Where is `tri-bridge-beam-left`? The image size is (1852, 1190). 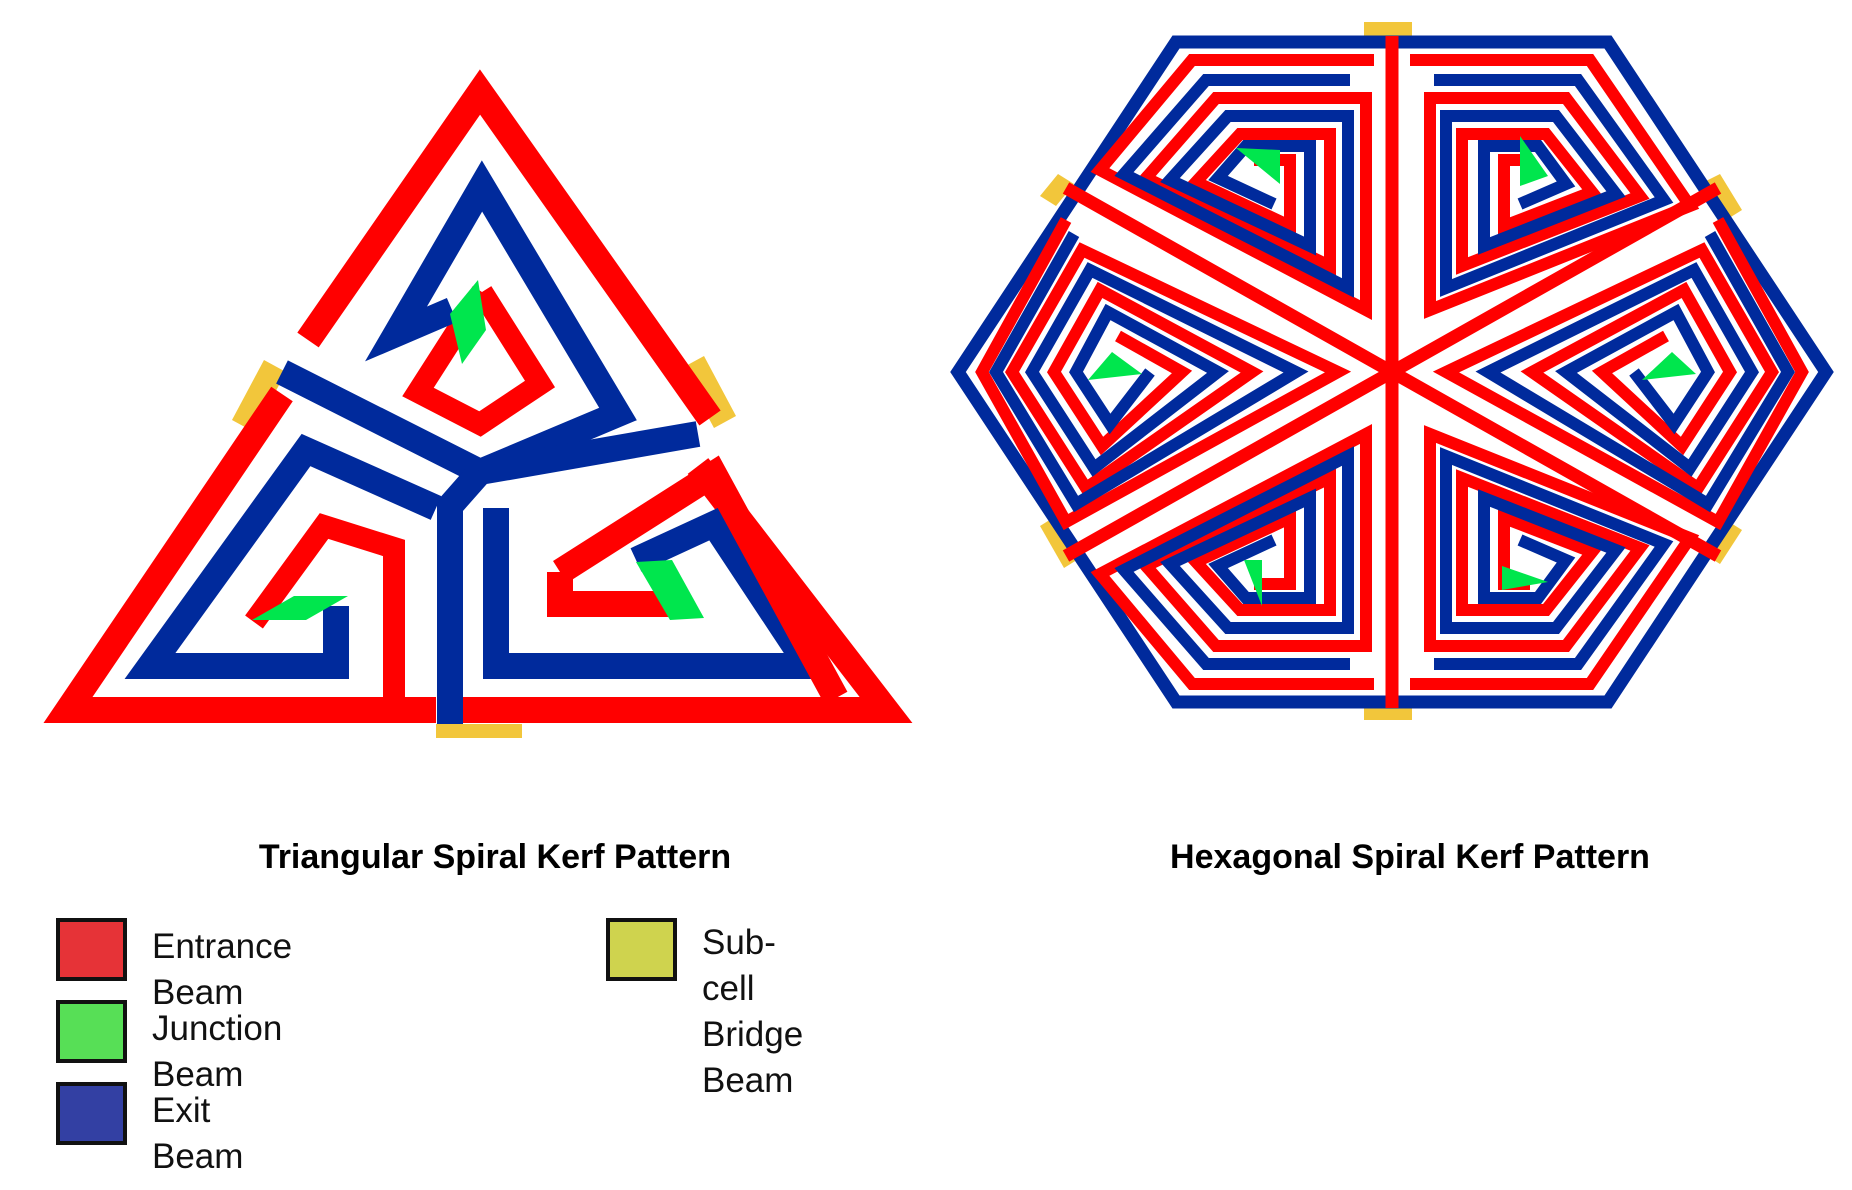 tri-bridge-beam-left is located at coordinates (259, 396).